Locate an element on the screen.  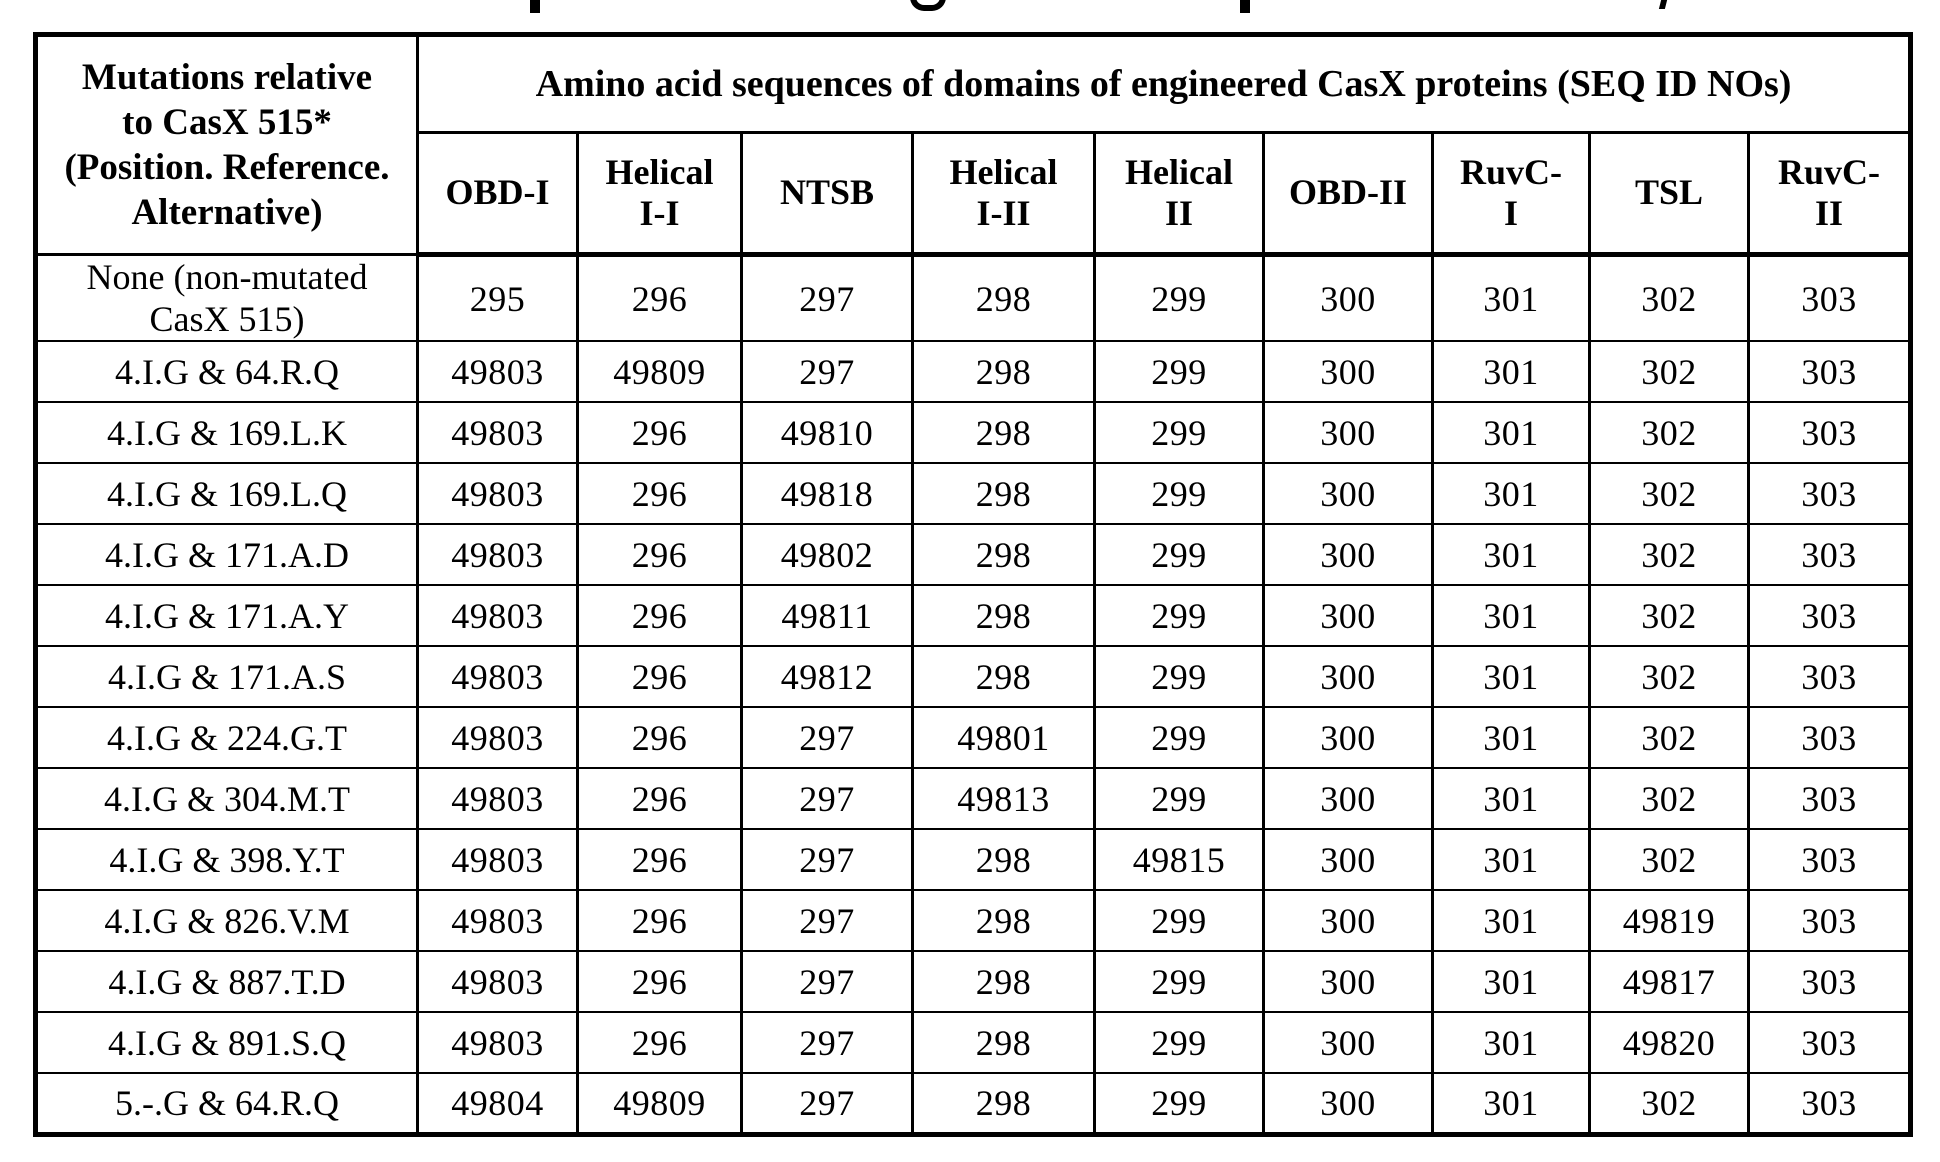
column-header-ruvc-ii: RuvC- II is located at coordinates (1829, 194).